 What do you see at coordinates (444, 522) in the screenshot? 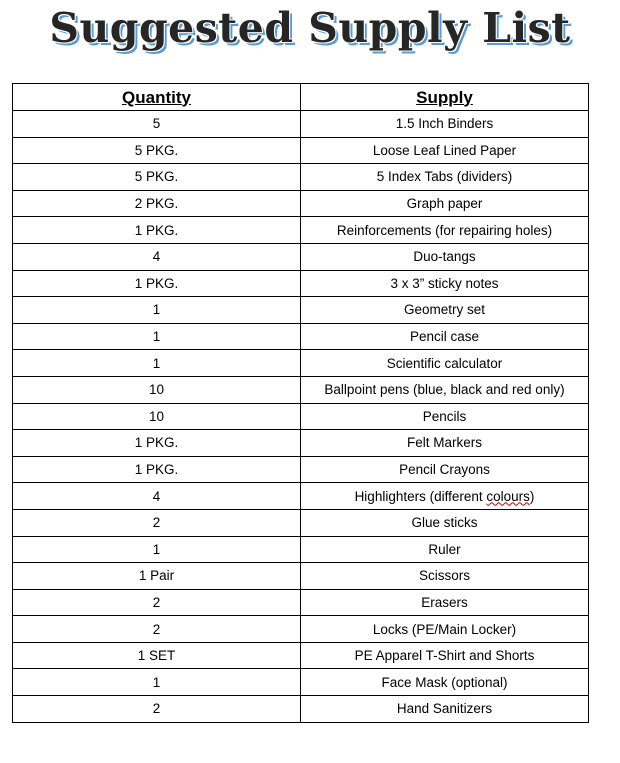
I see `supply-cell: Glue sticks` at bounding box center [444, 522].